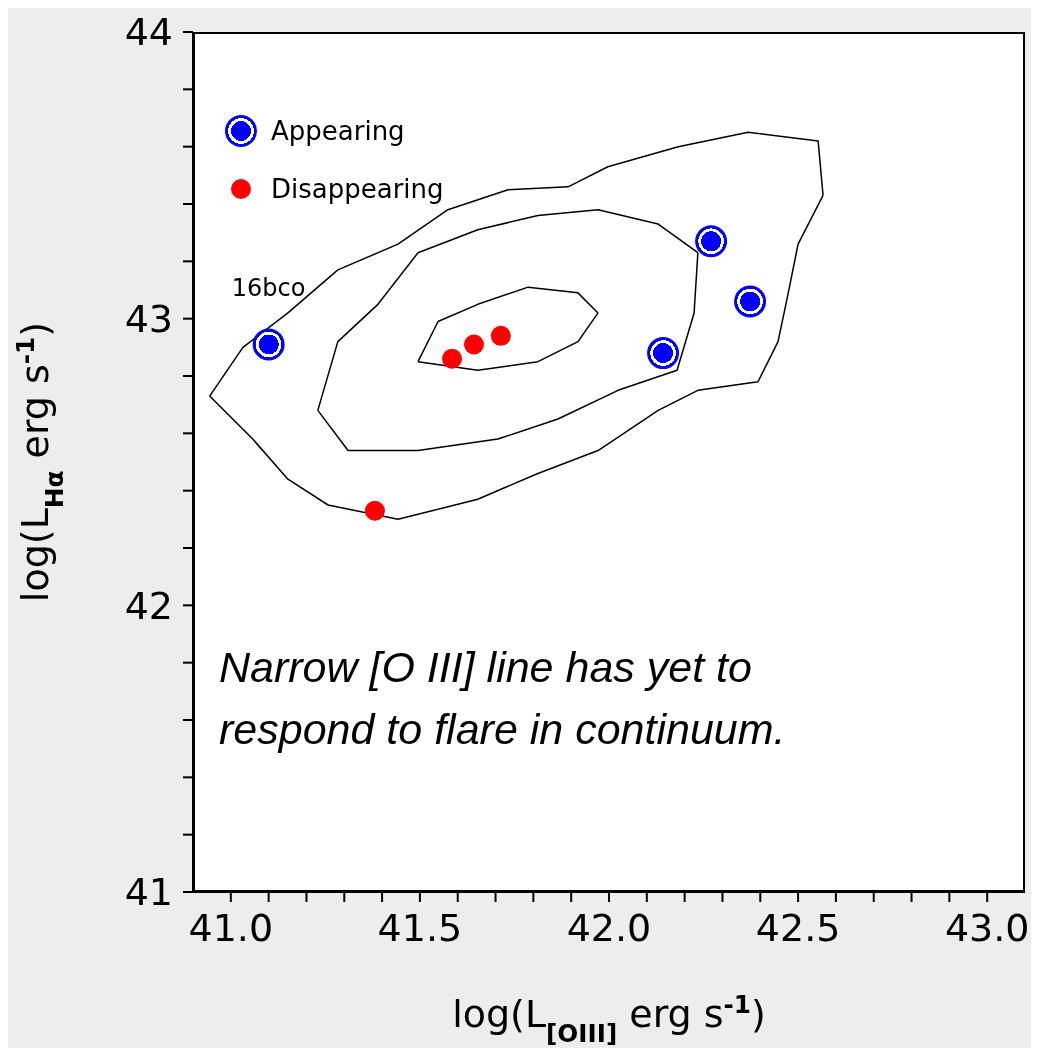 The height and width of the screenshot is (1053, 1039). Describe the element at coordinates (268, 288) in the screenshot. I see `annotation: 16bco` at that location.